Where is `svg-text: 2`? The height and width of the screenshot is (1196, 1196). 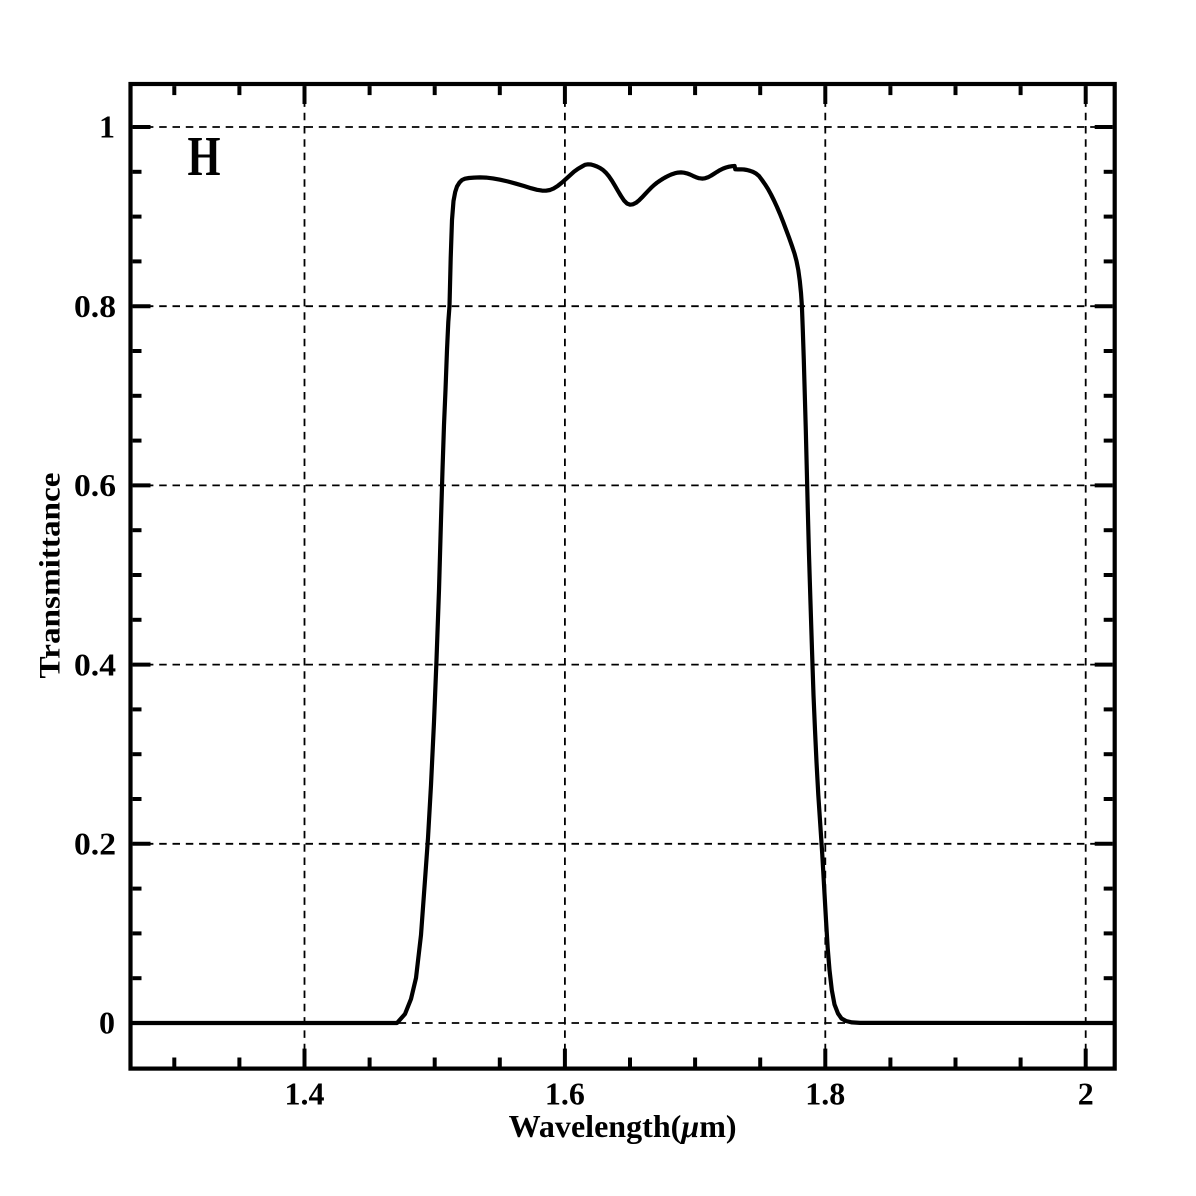 svg-text: 2 is located at coordinates (1086, 1094).